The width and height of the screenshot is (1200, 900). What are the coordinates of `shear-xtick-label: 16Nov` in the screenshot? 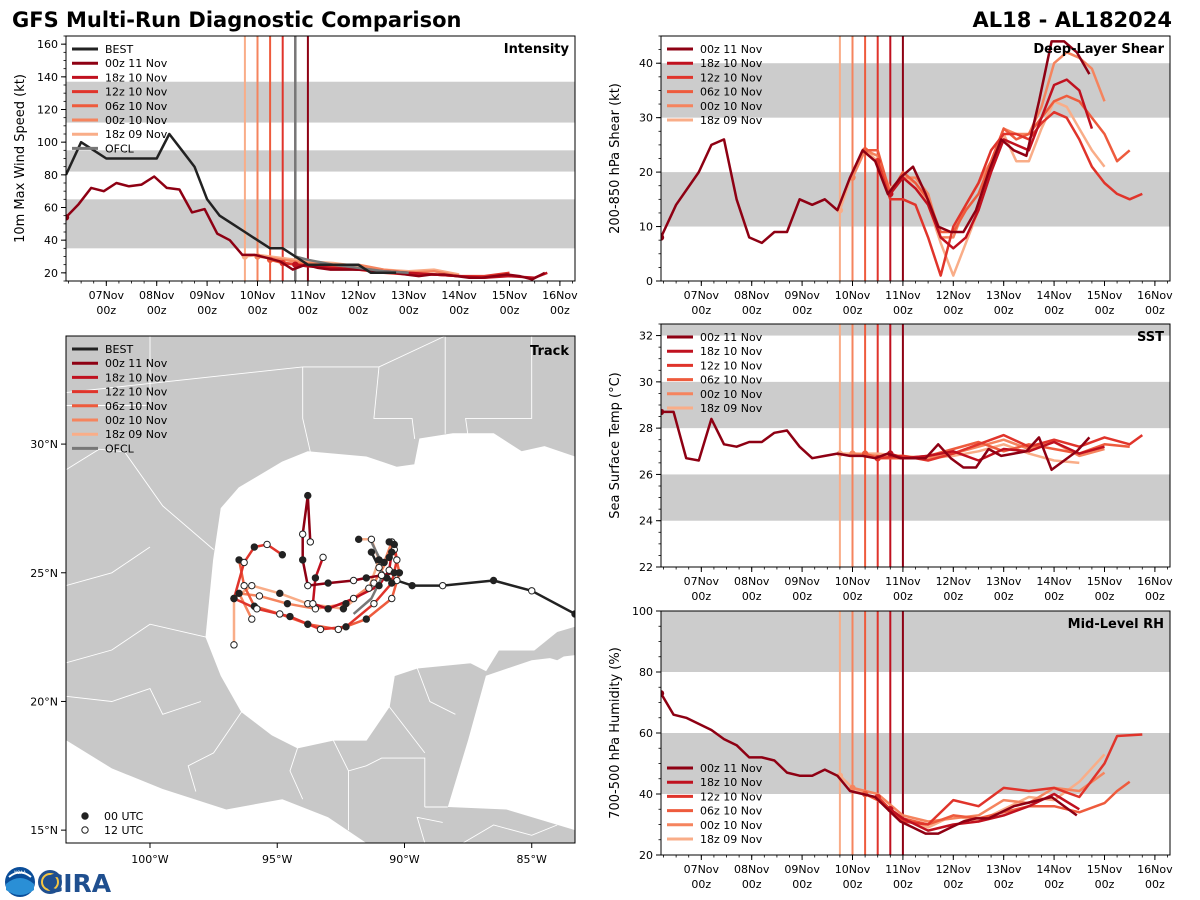 It's located at (1155, 295).